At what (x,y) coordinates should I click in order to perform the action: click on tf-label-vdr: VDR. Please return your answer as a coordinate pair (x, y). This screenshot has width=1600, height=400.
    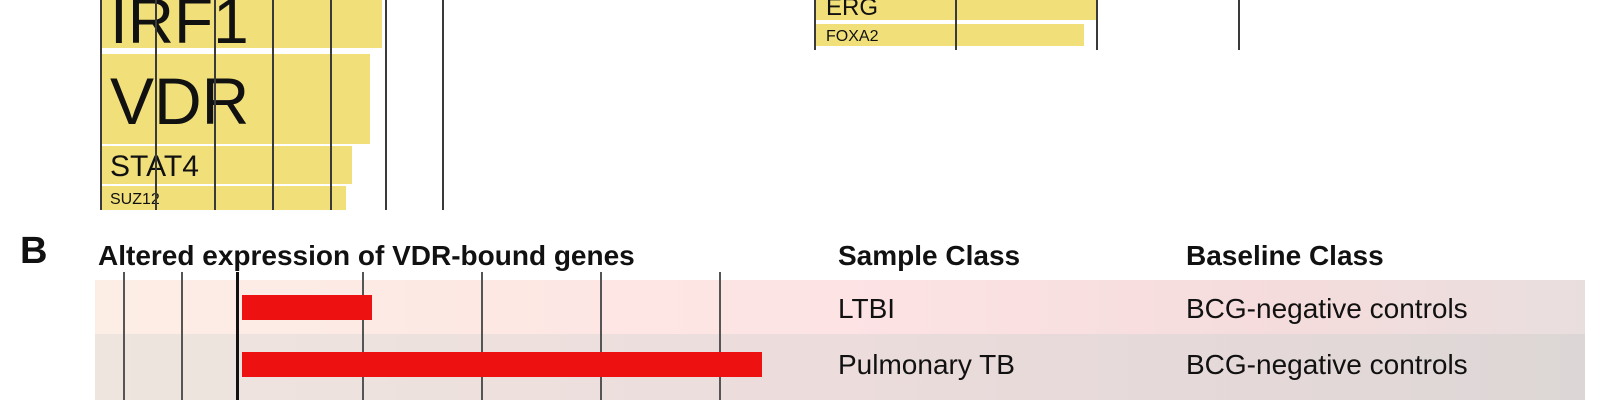
    Looking at the image, I should click on (180, 101).